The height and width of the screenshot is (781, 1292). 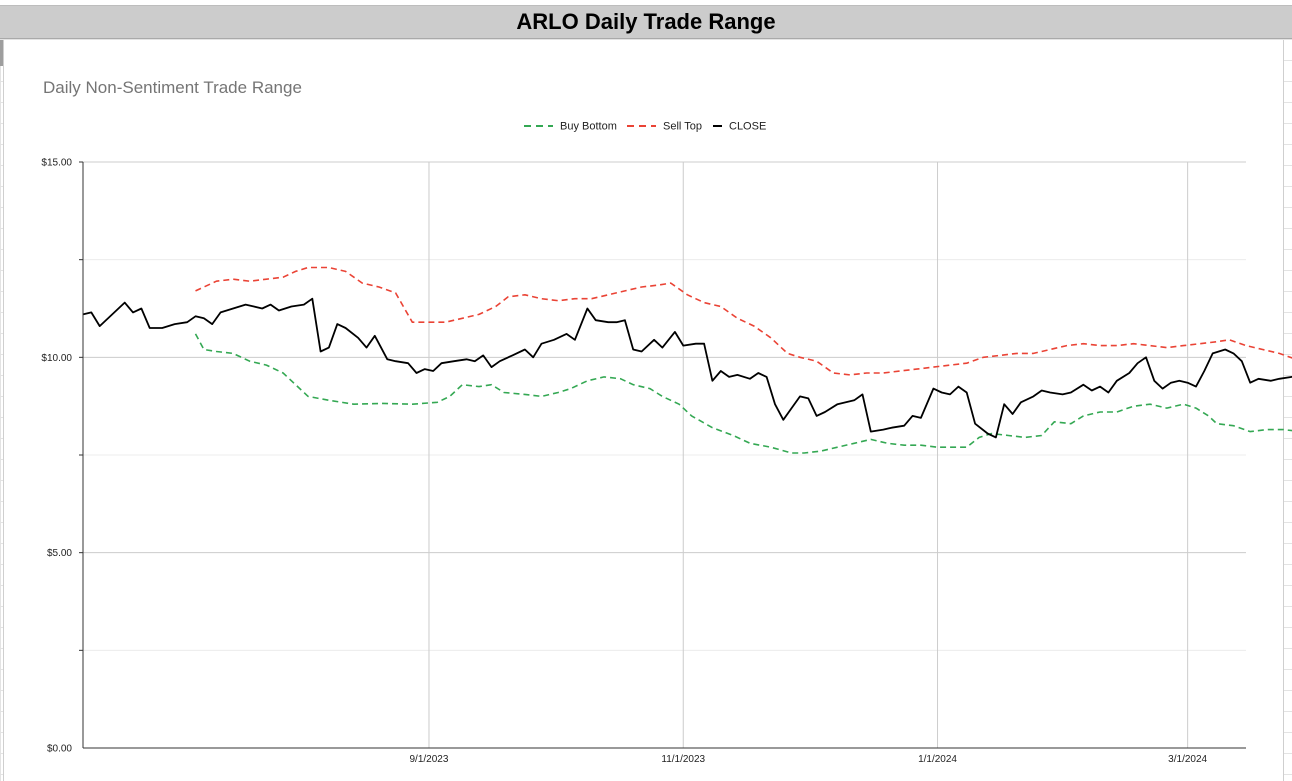 I want to click on header-title: ARLO Daily Trade Range, so click(x=646, y=21).